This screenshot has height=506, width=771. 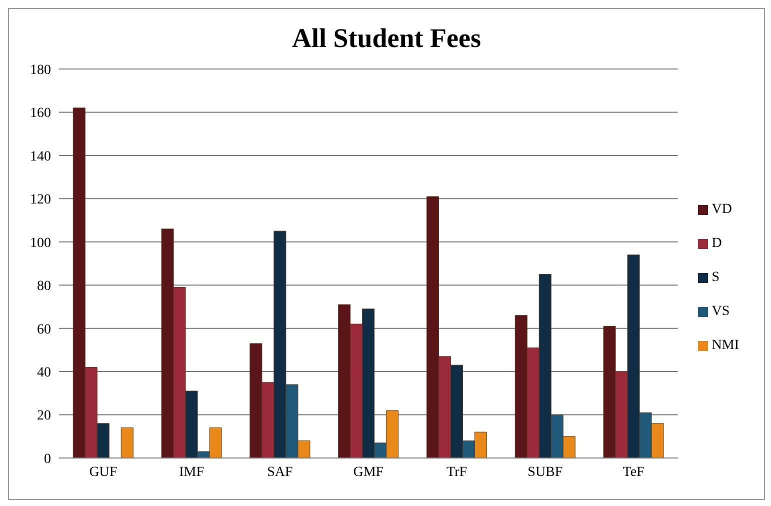 What do you see at coordinates (47, 459) in the screenshot?
I see `y-tick-label: 0` at bounding box center [47, 459].